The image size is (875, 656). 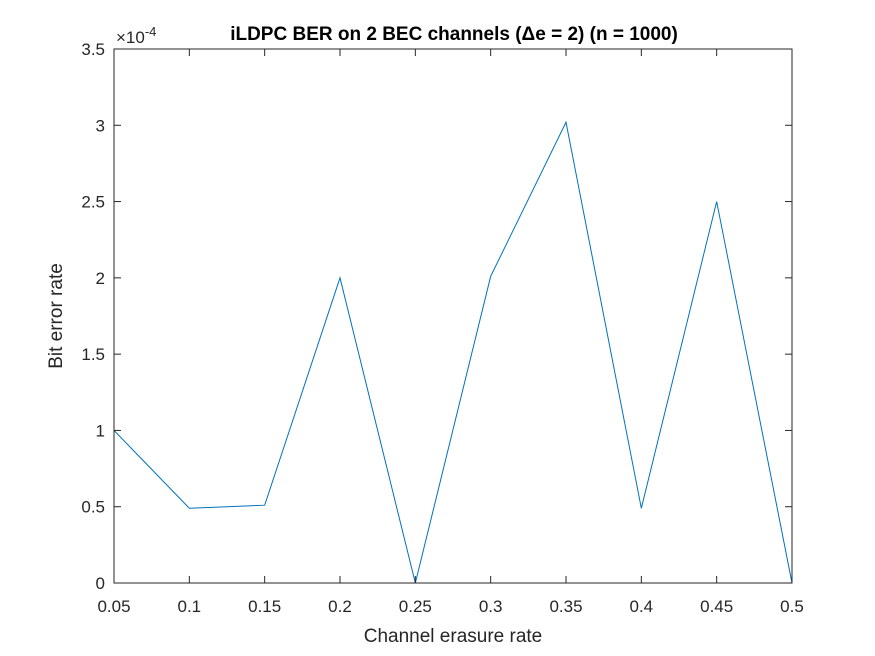 What do you see at coordinates (340, 606) in the screenshot?
I see `x-tick-label: 0.2` at bounding box center [340, 606].